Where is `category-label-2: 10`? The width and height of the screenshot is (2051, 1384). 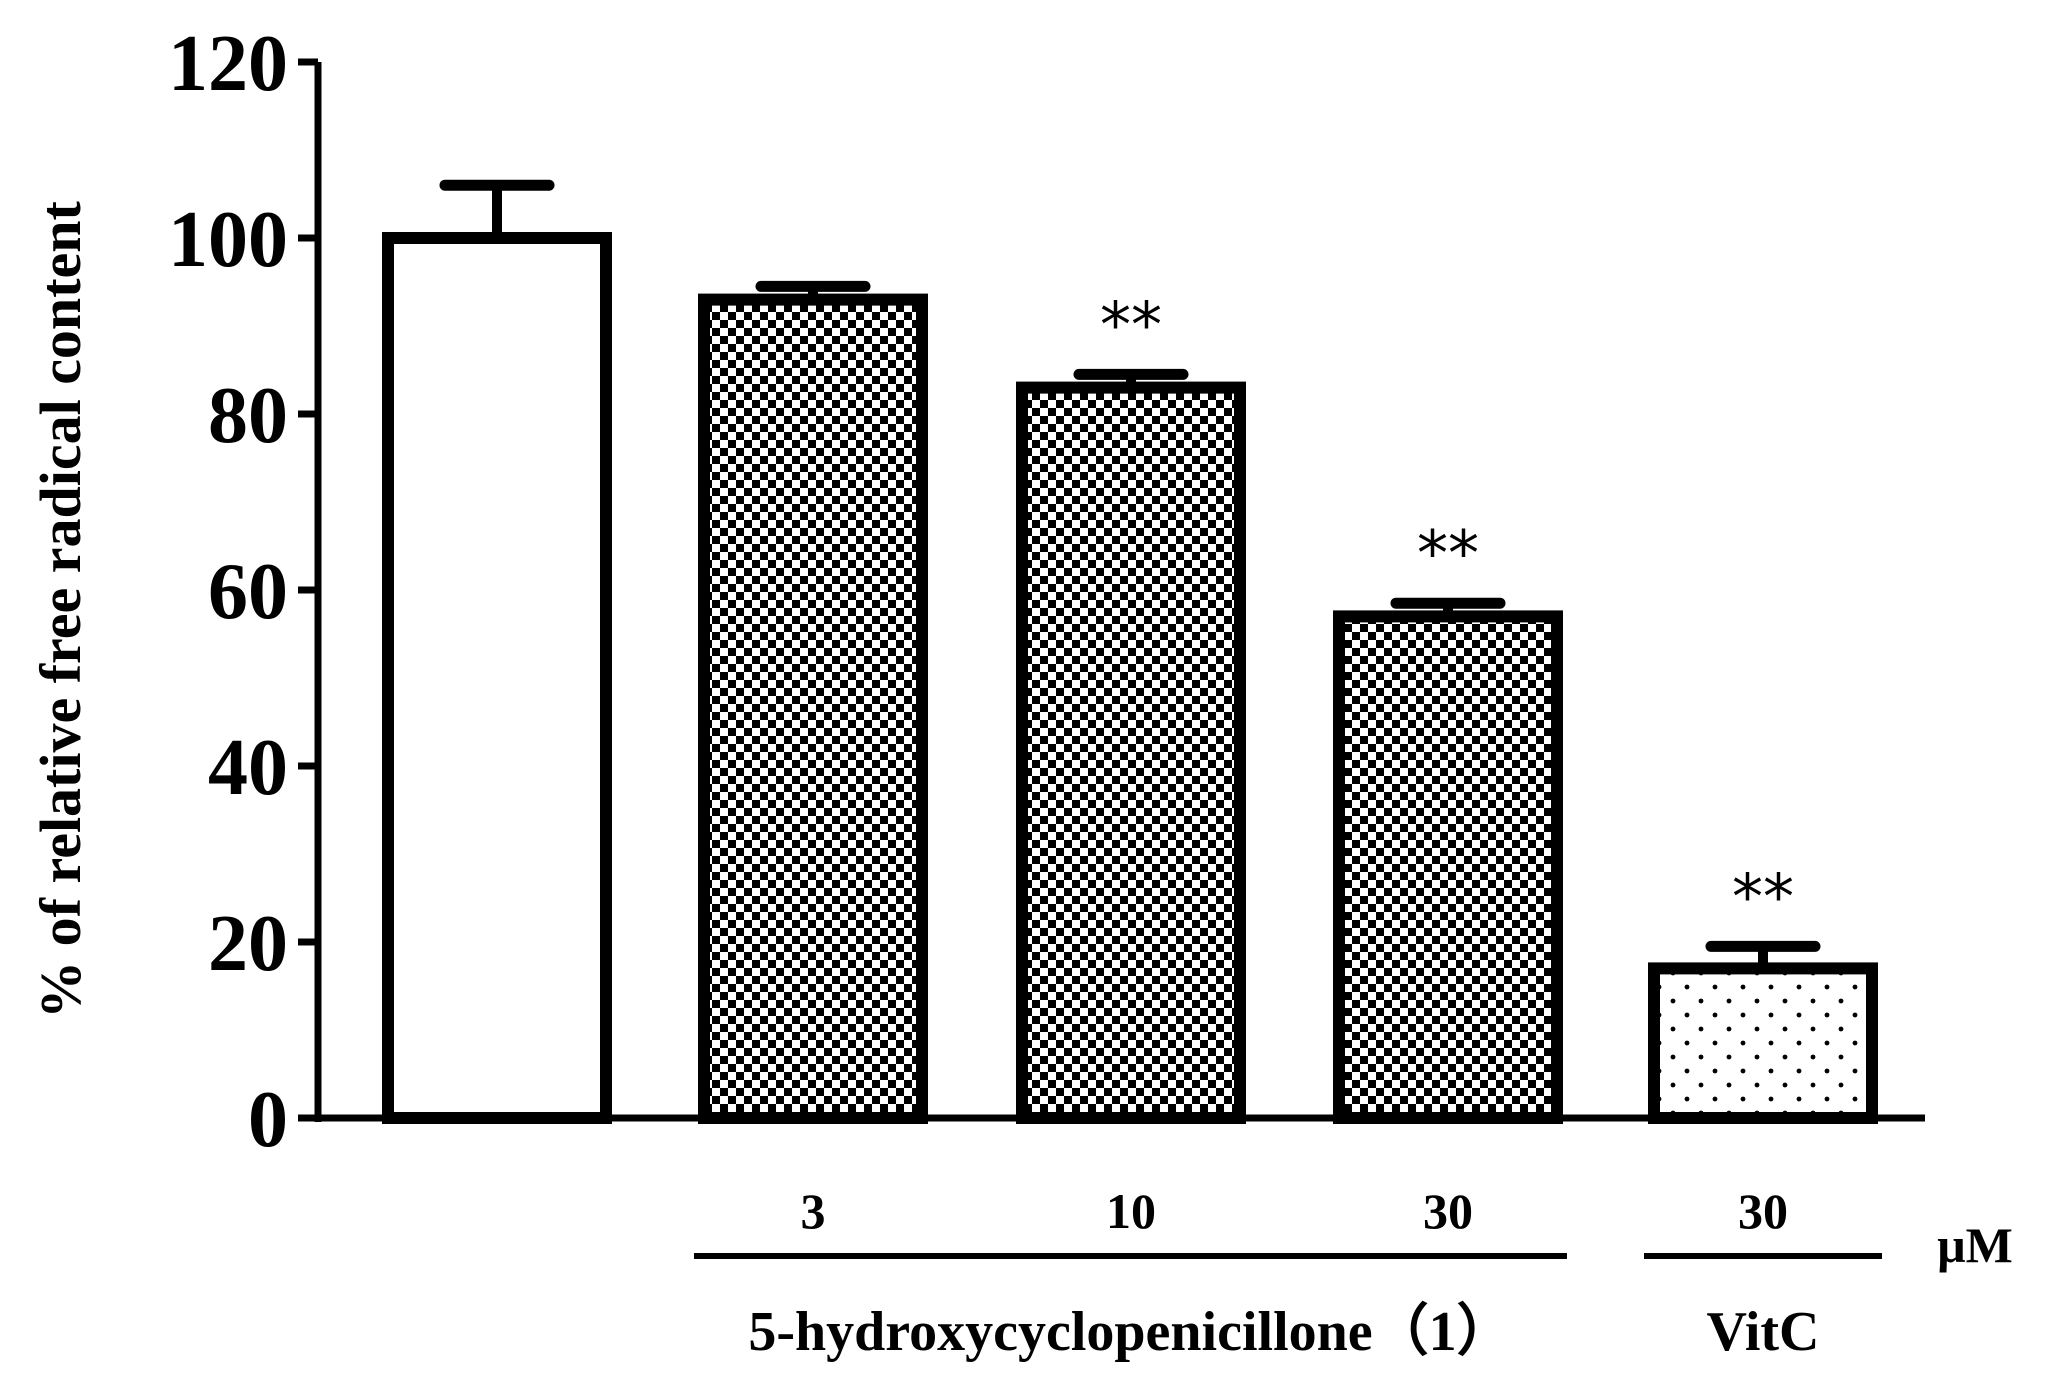
category-label-2: 10 is located at coordinates (1131, 1211).